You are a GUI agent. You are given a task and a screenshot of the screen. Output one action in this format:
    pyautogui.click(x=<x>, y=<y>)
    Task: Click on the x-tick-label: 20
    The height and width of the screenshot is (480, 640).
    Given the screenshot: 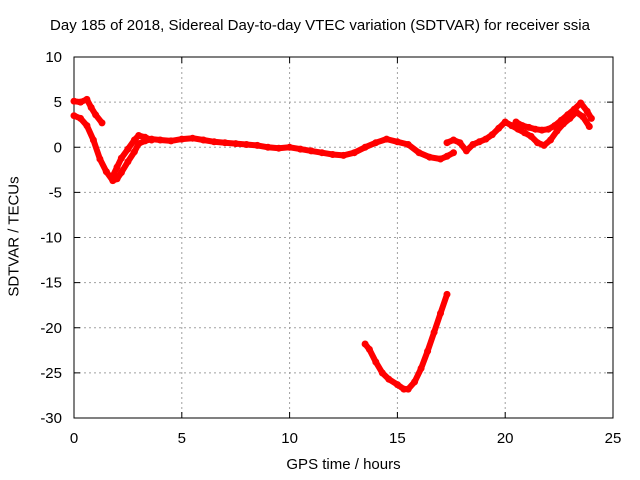 What is the action you would take?
    pyautogui.click(x=505, y=438)
    